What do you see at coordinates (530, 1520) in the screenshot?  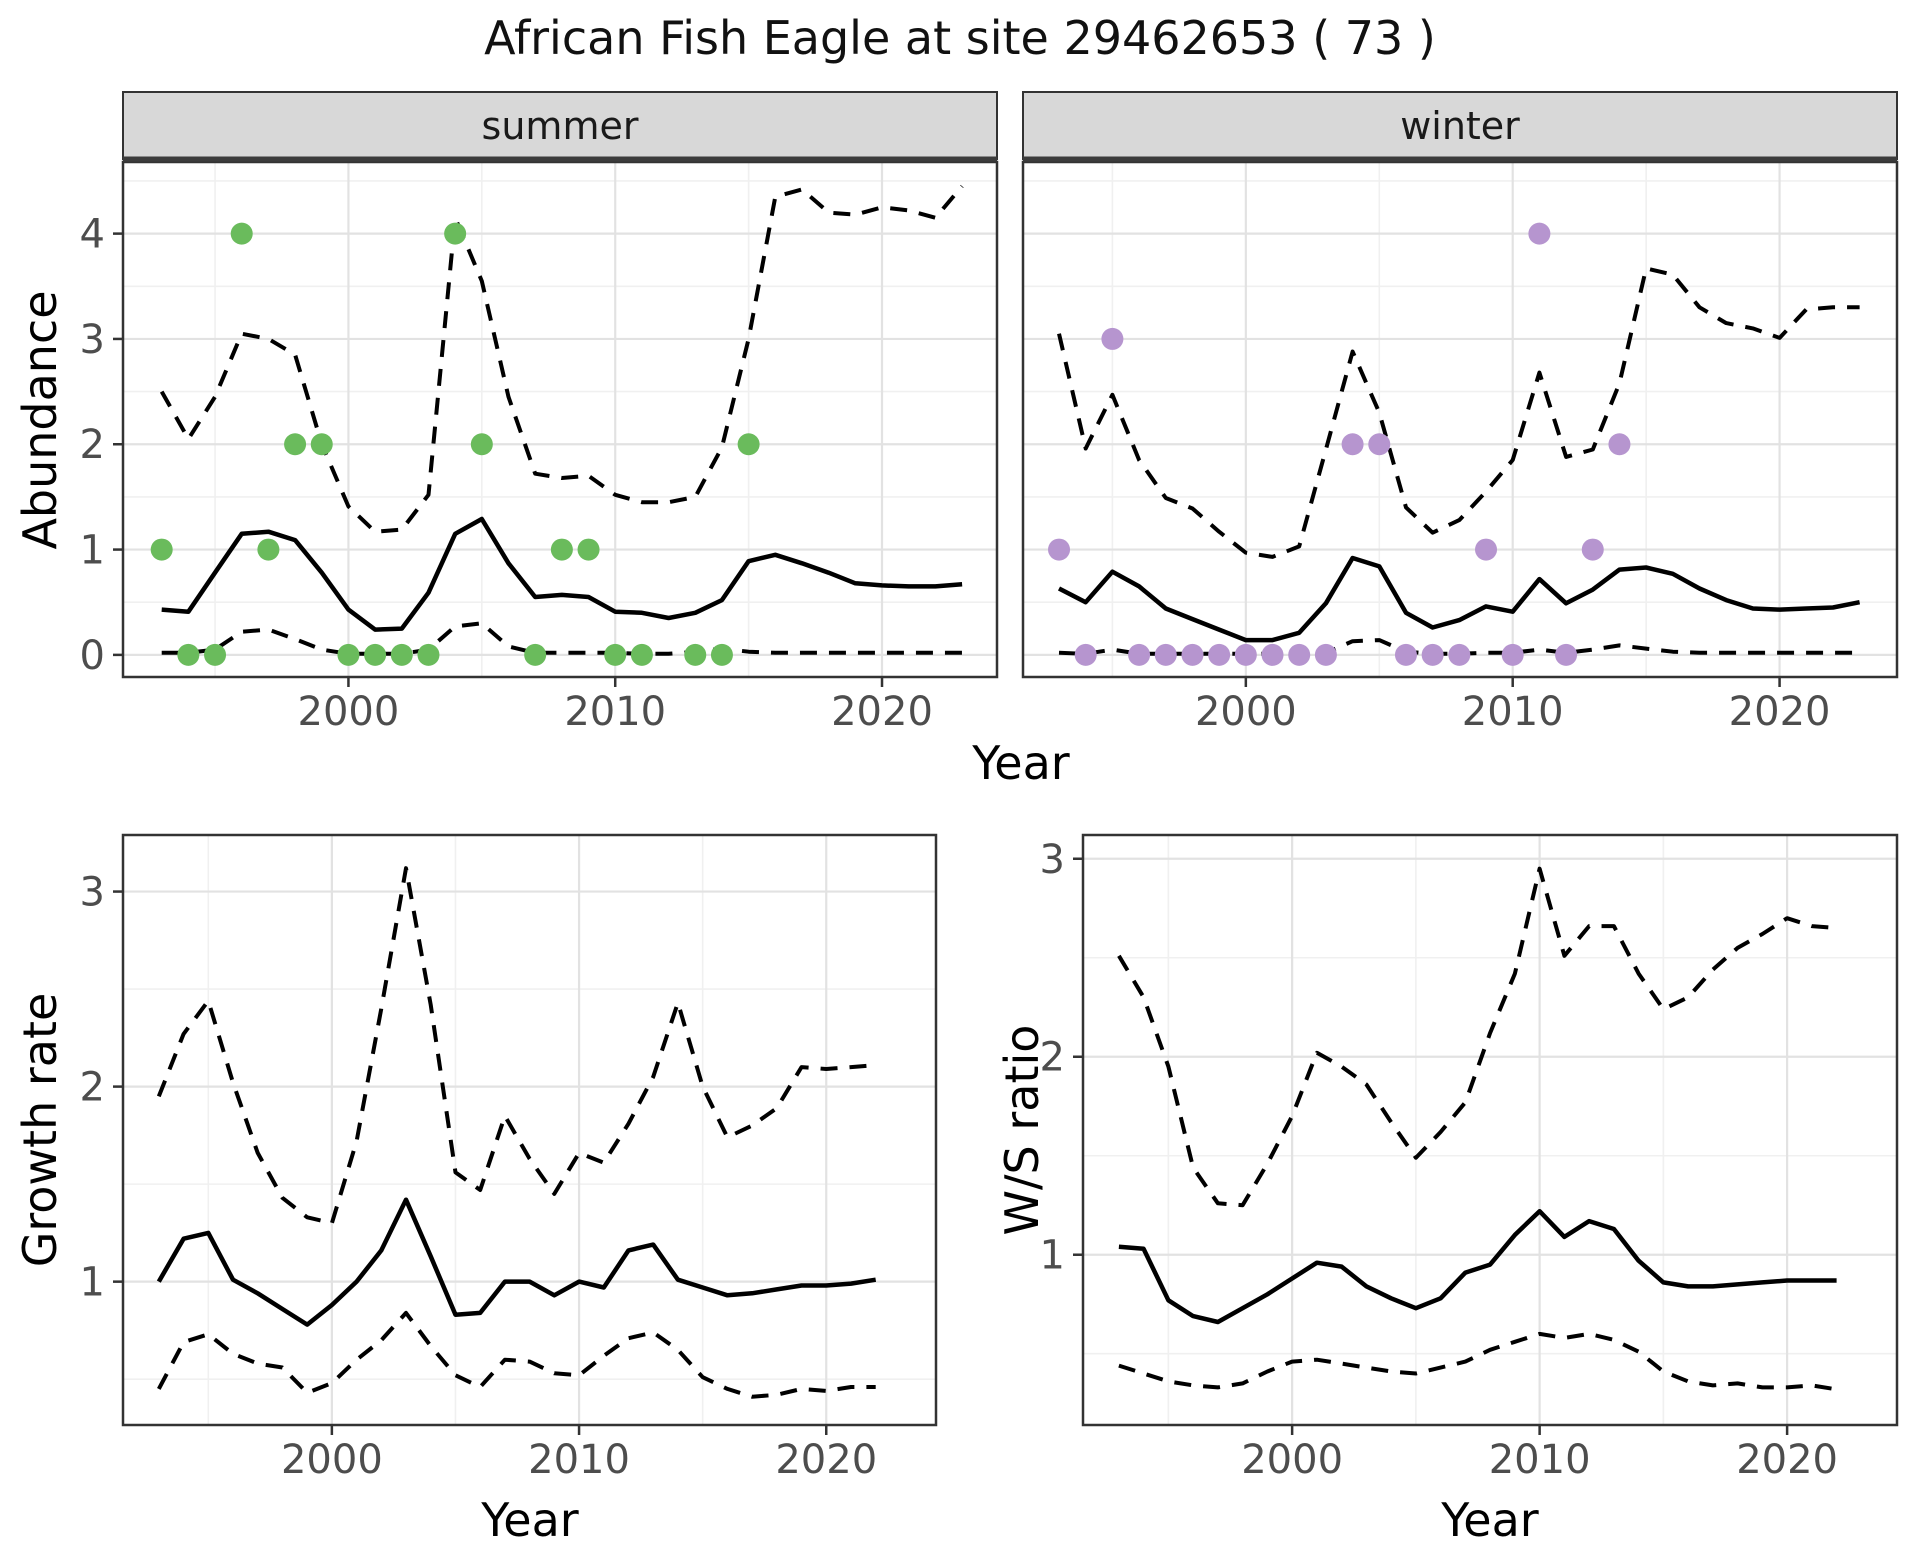 I see `x-axis-title-year-growth: Year` at bounding box center [530, 1520].